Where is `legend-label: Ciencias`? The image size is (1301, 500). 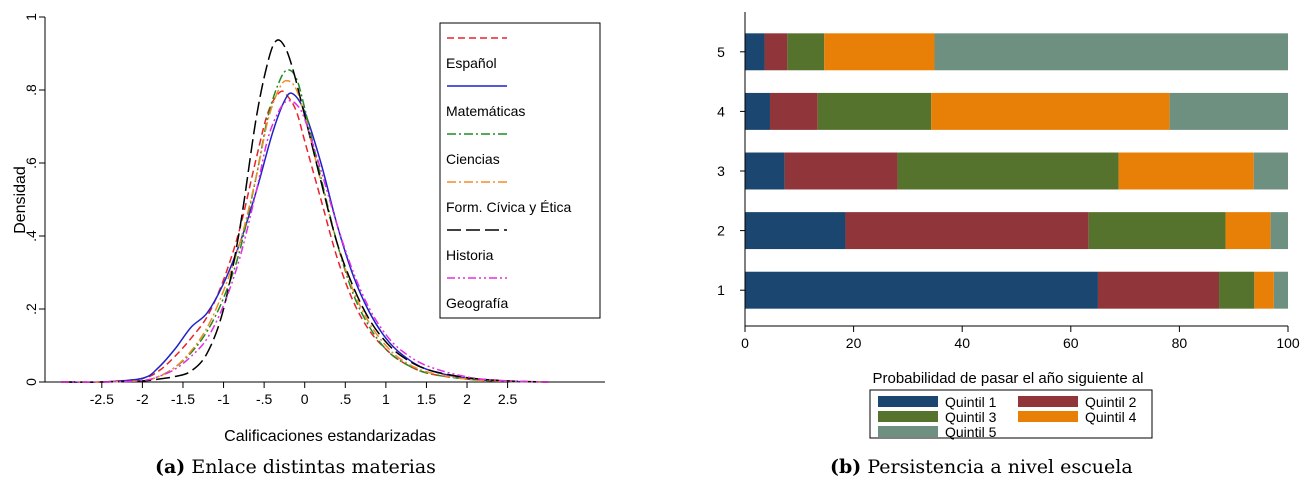 legend-label: Ciencias is located at coordinates (473, 159).